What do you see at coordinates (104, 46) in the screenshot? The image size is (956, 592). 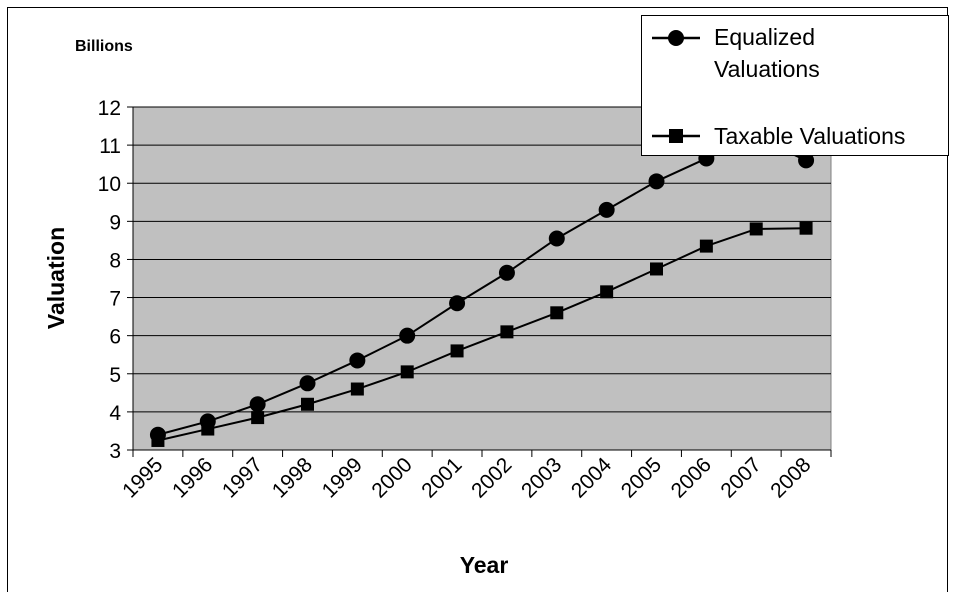 I see `unit-label: Billions` at bounding box center [104, 46].